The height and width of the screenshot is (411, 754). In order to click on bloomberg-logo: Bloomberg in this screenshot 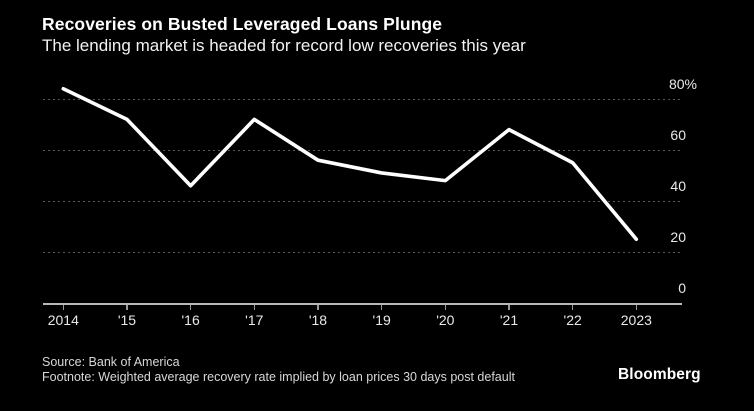, I will do `click(659, 374)`.